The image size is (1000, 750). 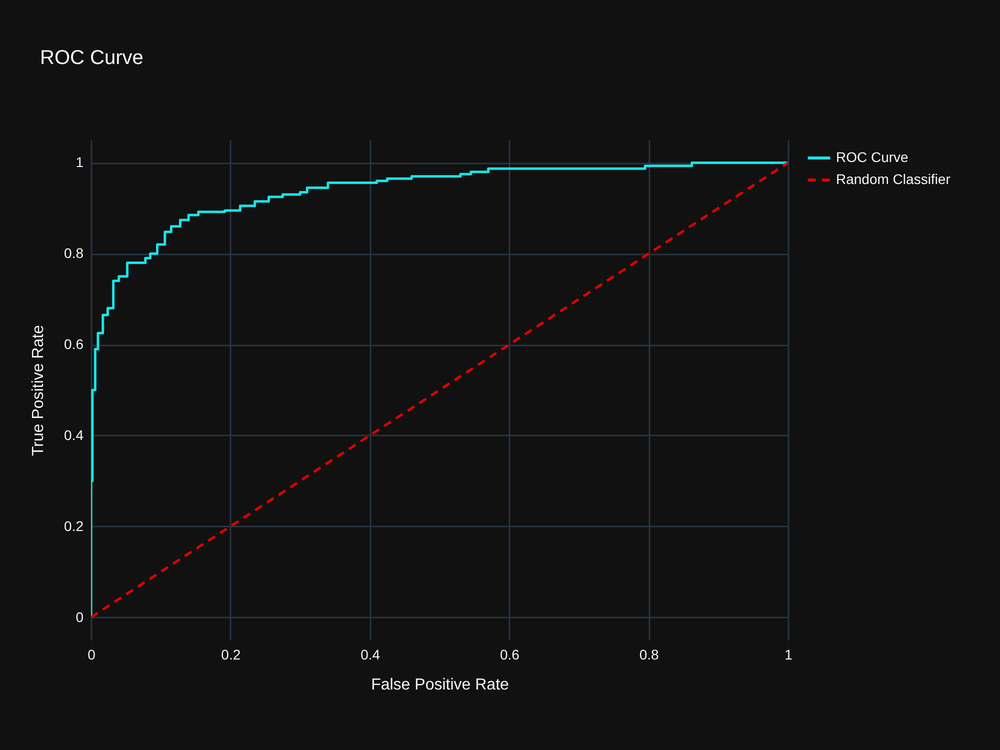 I want to click on legend-label: Random Classifier, so click(x=893, y=179).